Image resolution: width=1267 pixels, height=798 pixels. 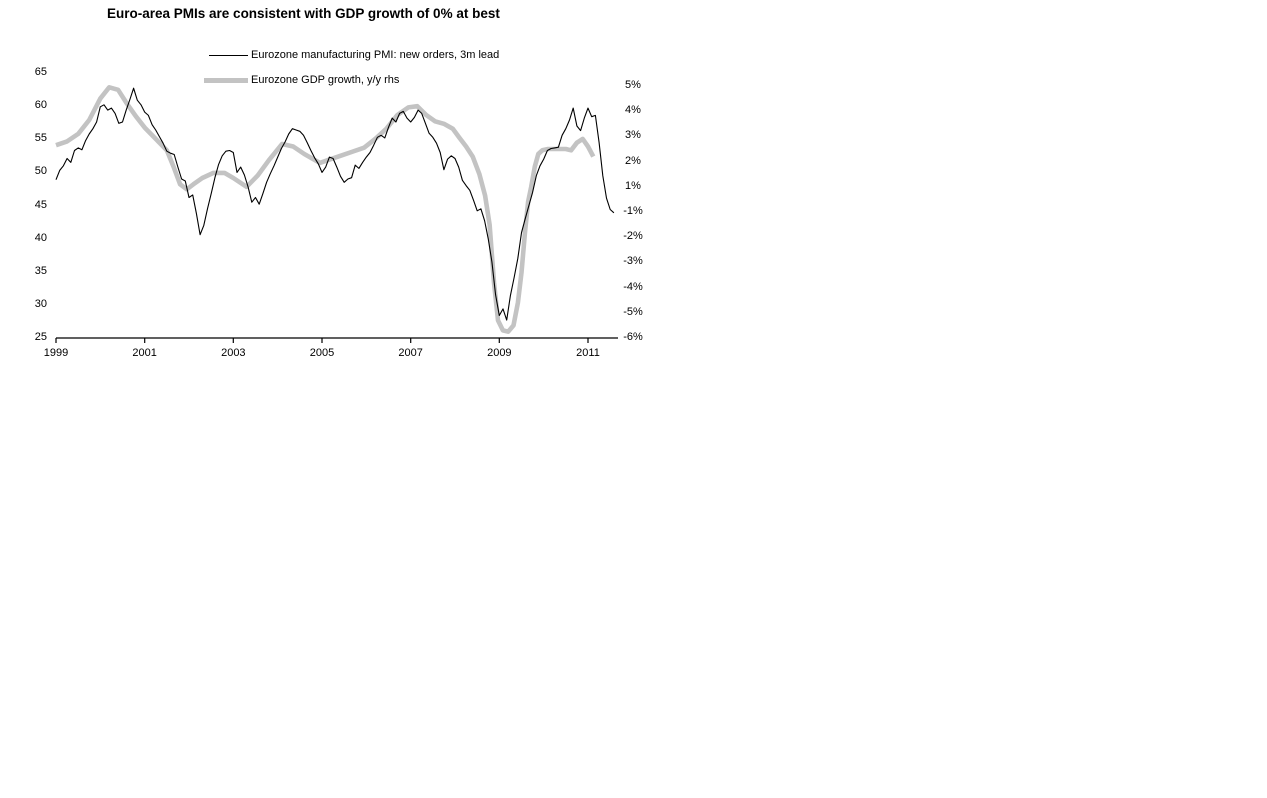 What do you see at coordinates (633, 236) in the screenshot?
I see `y-axis-right-tick: -2%` at bounding box center [633, 236].